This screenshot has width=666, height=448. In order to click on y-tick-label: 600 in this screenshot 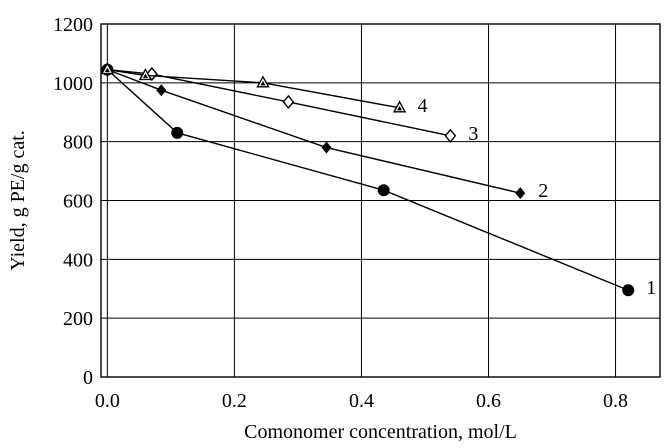, I will do `click(78, 202)`.